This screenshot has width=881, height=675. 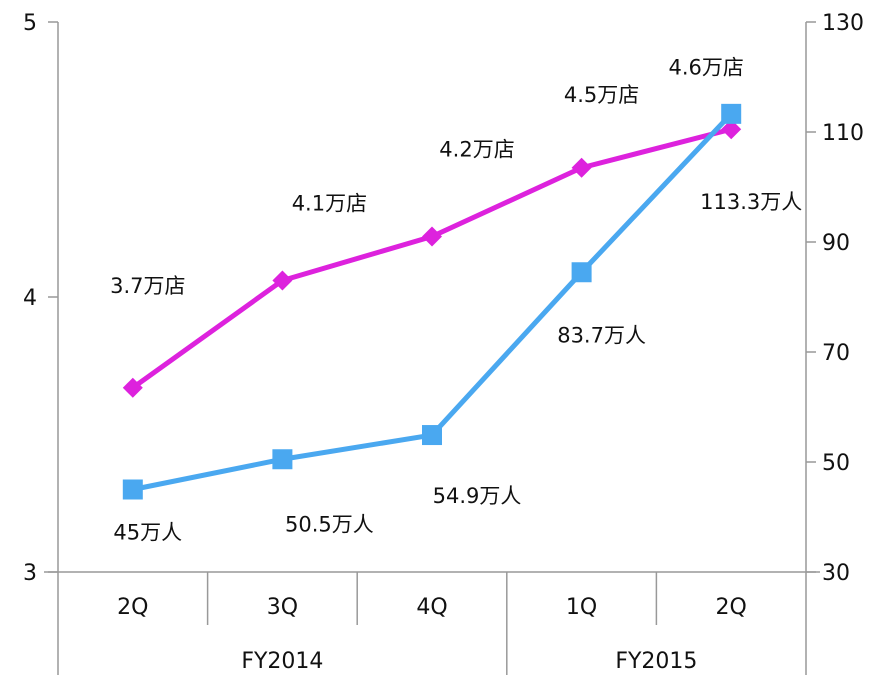 I want to click on left-axis-tick-label: 4, so click(x=30, y=298).